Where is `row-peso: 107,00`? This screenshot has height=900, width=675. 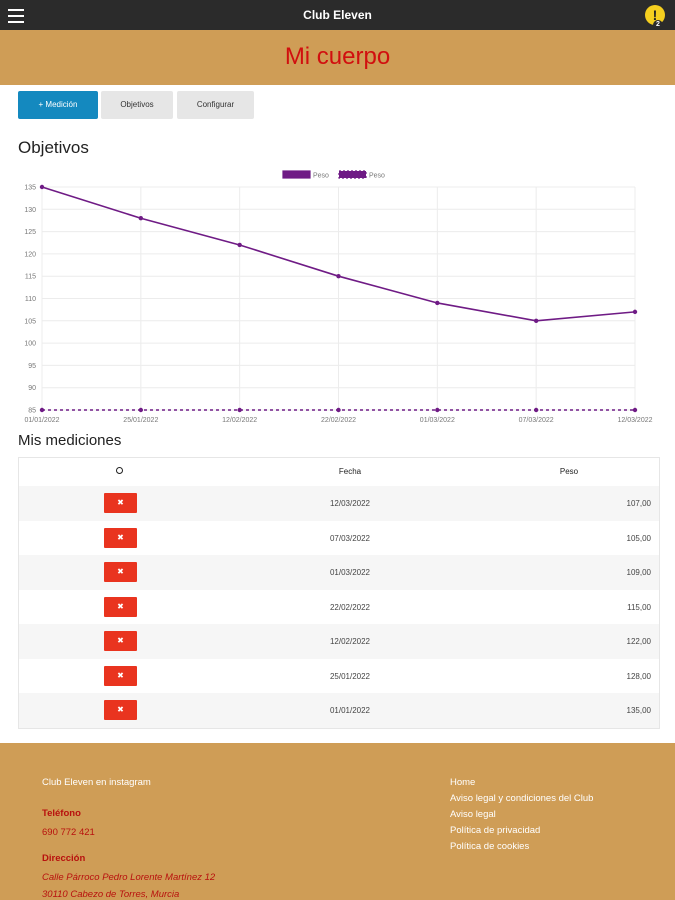
row-peso: 107,00 is located at coordinates (638, 503).